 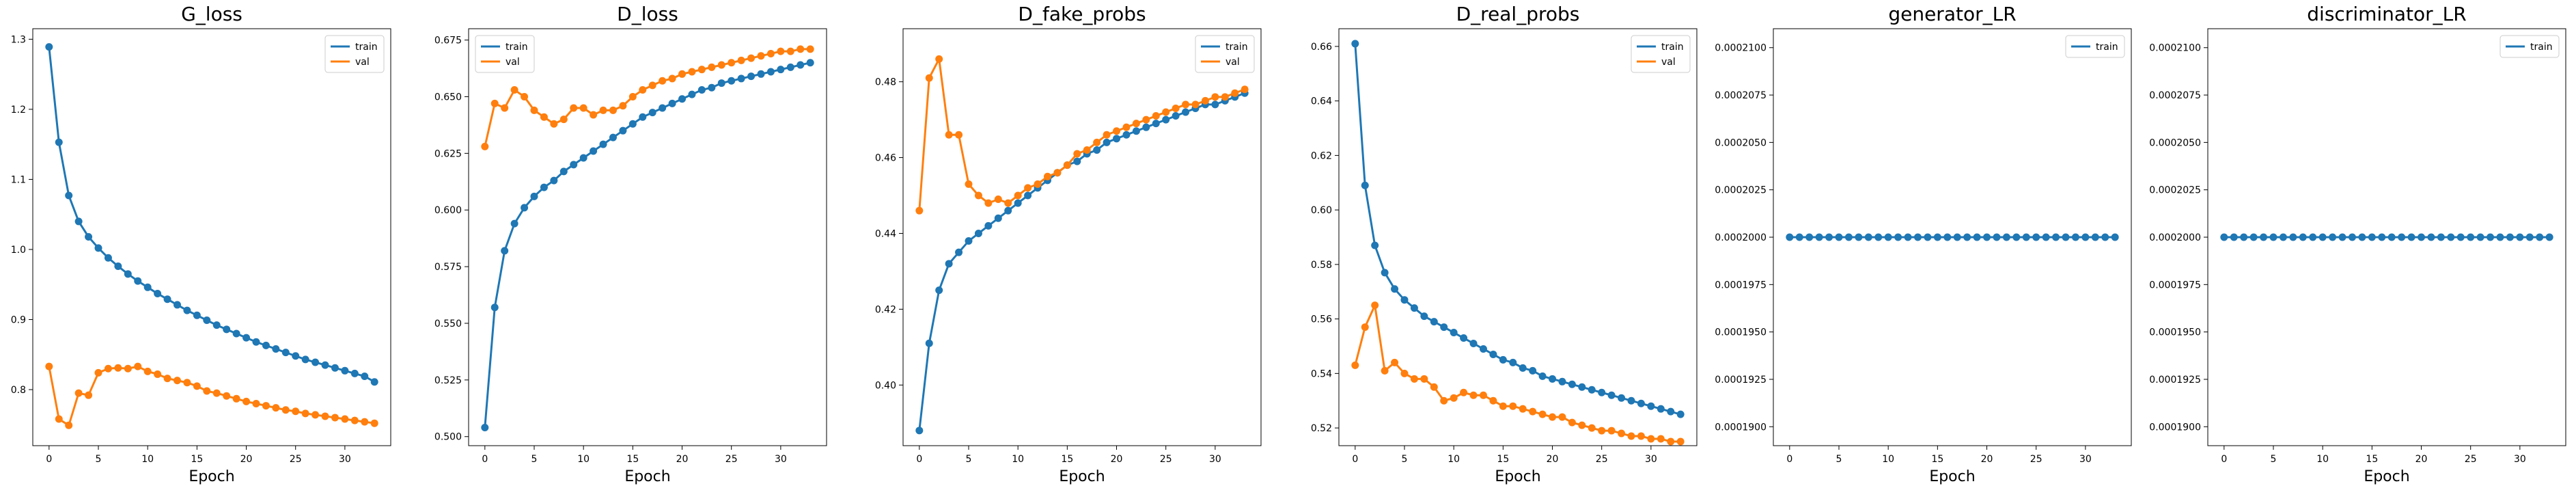 What do you see at coordinates (1952, 14) in the screenshot?
I see `chart-title: generator_LR` at bounding box center [1952, 14].